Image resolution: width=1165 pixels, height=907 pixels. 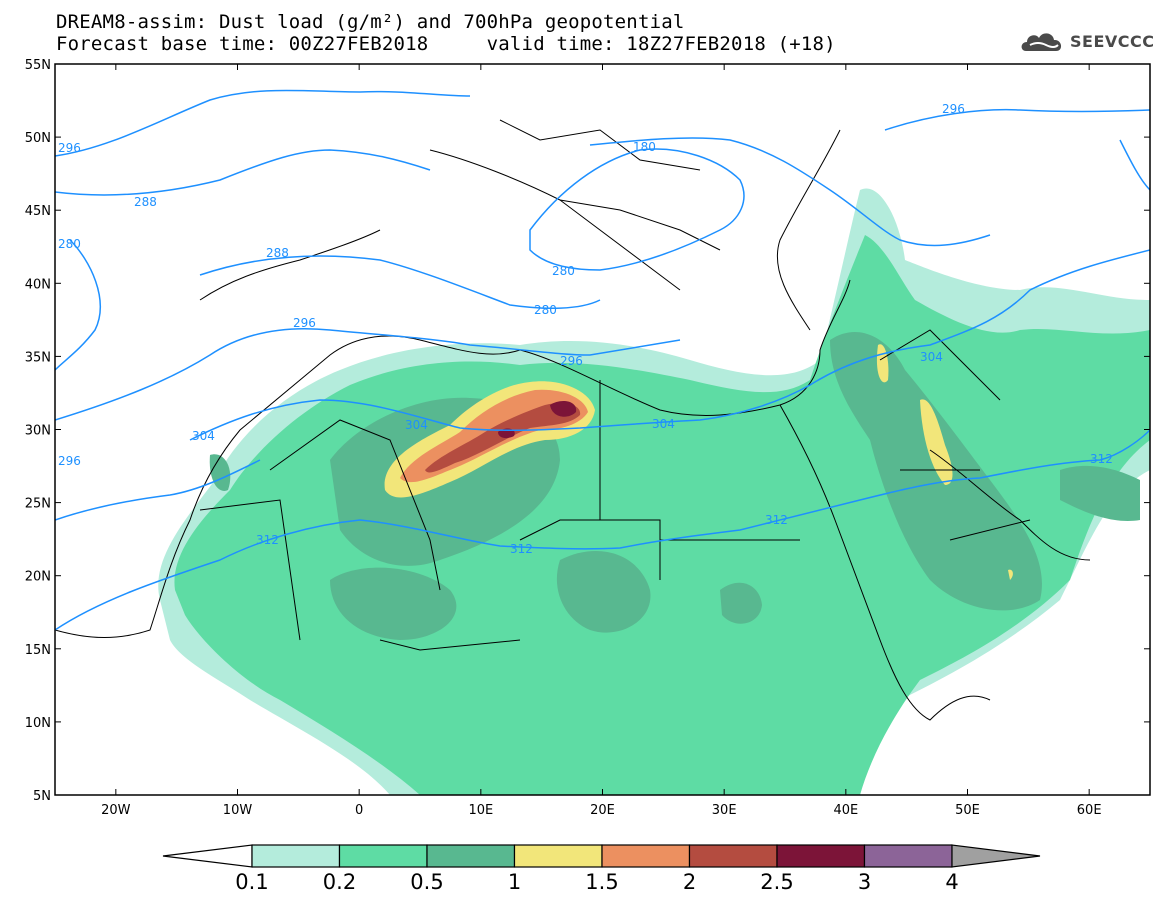 What do you see at coordinates (845, 810) in the screenshot?
I see `lon-tick-label: 40E` at bounding box center [845, 810].